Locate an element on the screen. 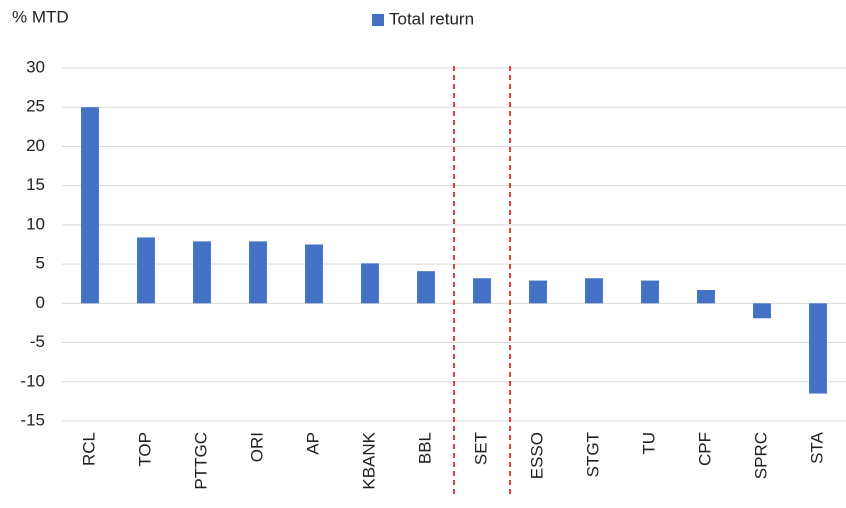 The image size is (846, 508). x-tick-label: PTTGC is located at coordinates (200, 461).